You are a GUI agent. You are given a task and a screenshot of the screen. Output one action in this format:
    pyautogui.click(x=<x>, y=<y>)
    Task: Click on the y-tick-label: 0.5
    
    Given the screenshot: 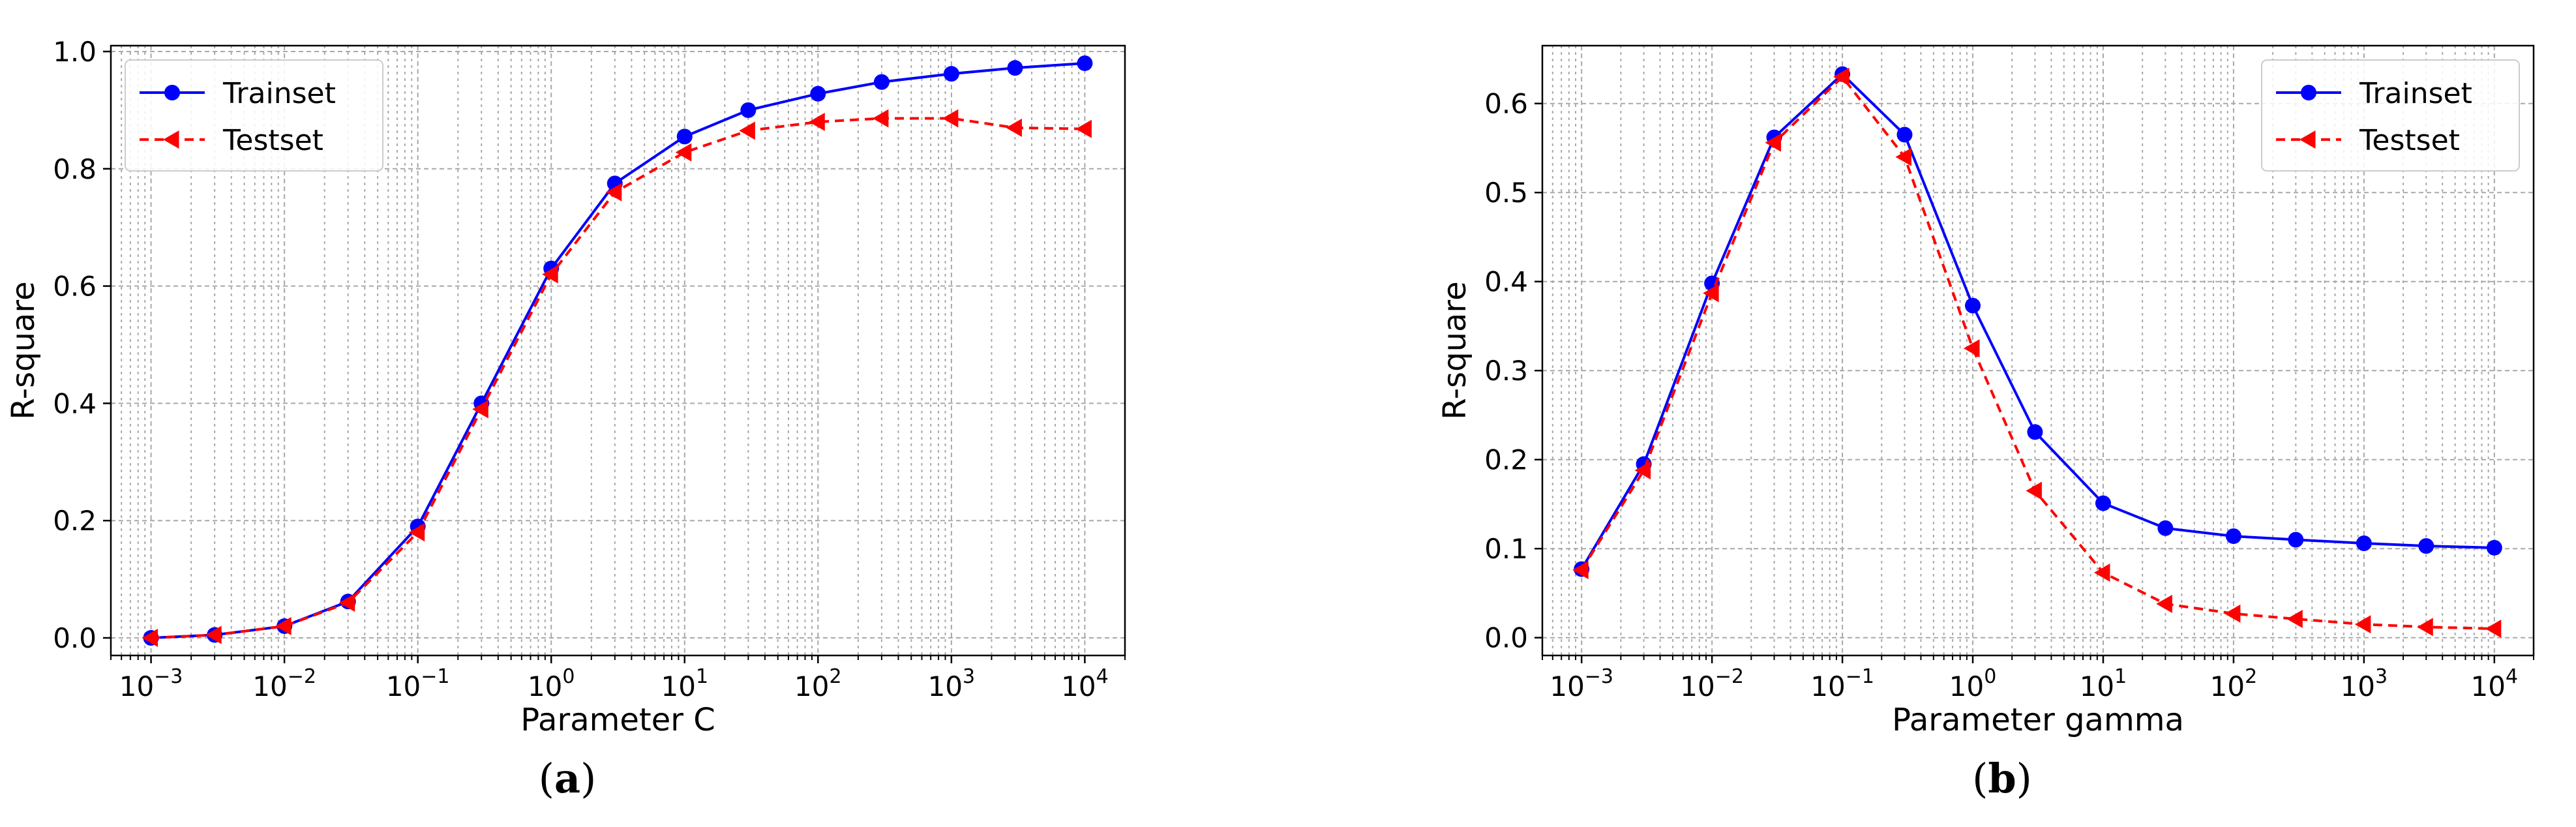 What is the action you would take?
    pyautogui.click(x=1506, y=193)
    